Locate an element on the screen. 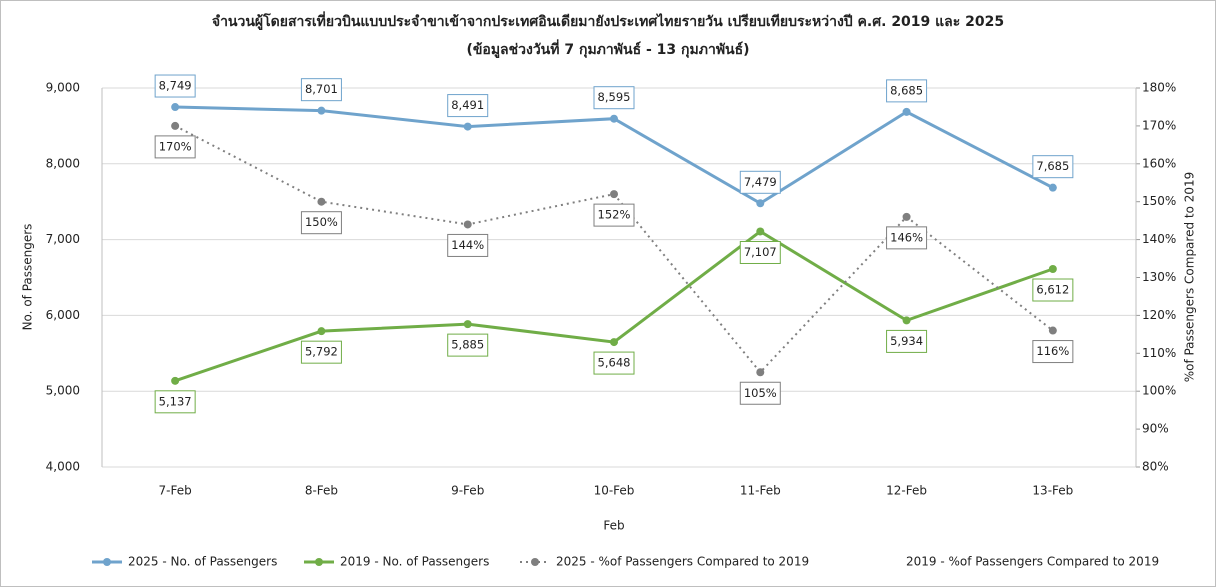 The width and height of the screenshot is (1216, 587). data-label: 8,749 is located at coordinates (175, 86).